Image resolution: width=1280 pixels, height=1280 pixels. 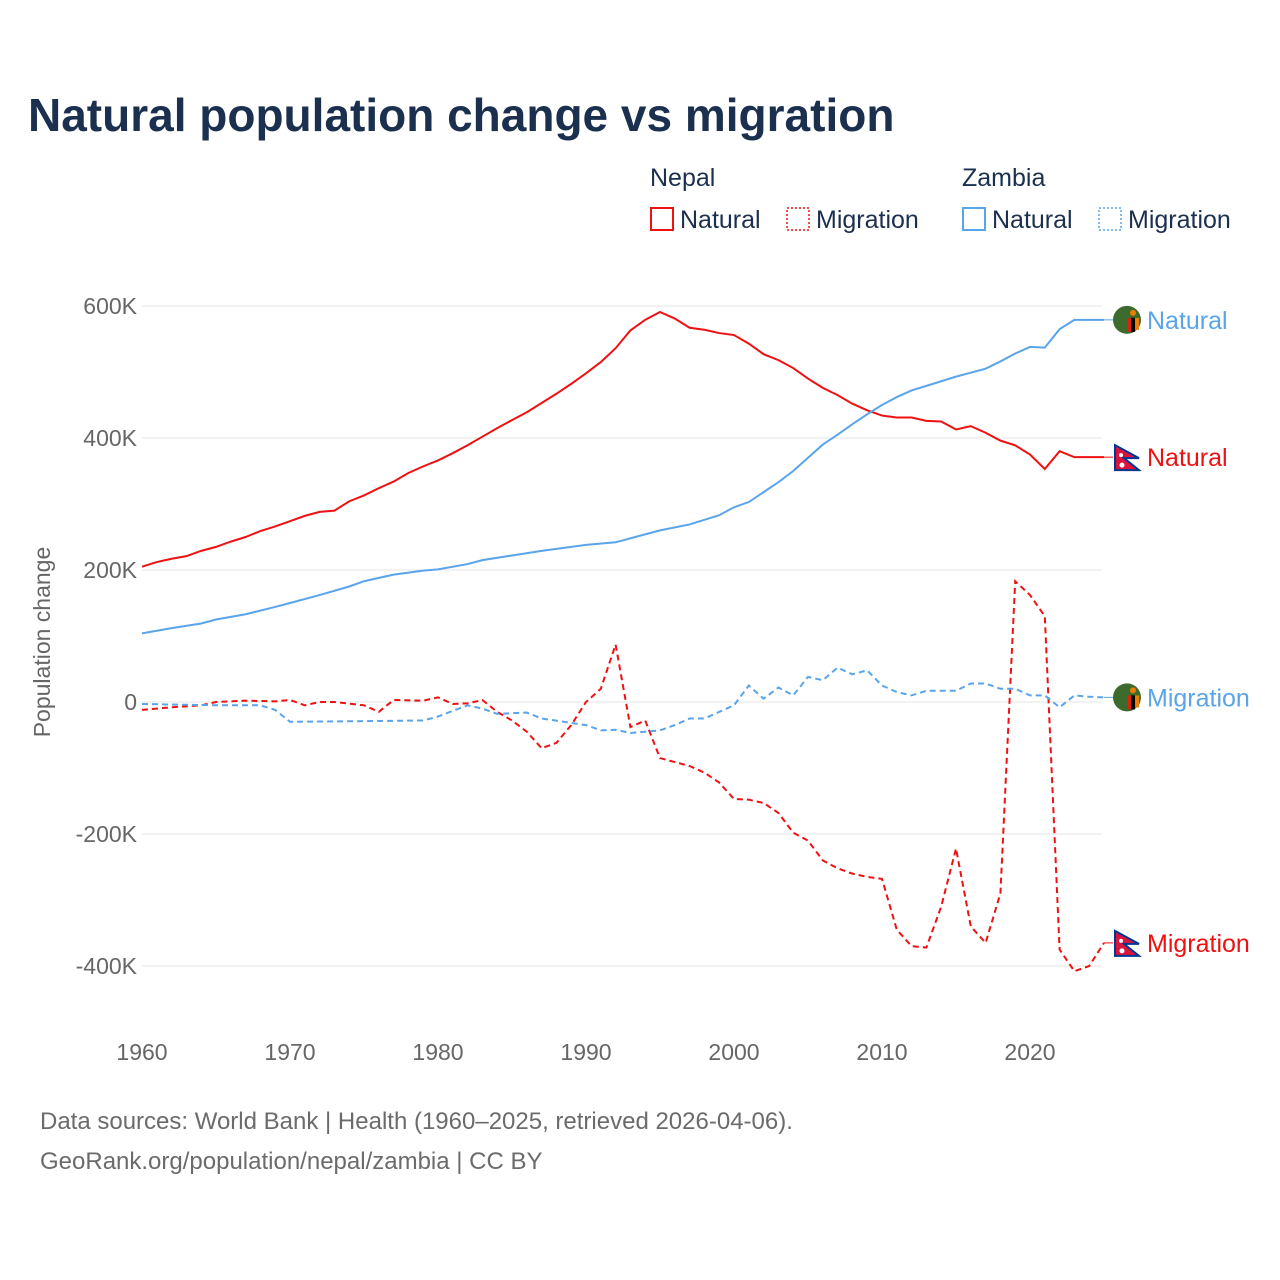 What do you see at coordinates (289, 1052) in the screenshot?
I see `x-tick-label: 1970` at bounding box center [289, 1052].